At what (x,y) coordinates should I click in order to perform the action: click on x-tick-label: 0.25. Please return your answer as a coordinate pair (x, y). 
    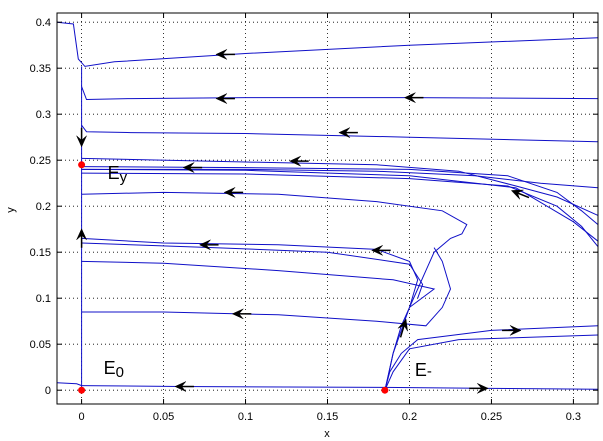
    Looking at the image, I should click on (491, 417).